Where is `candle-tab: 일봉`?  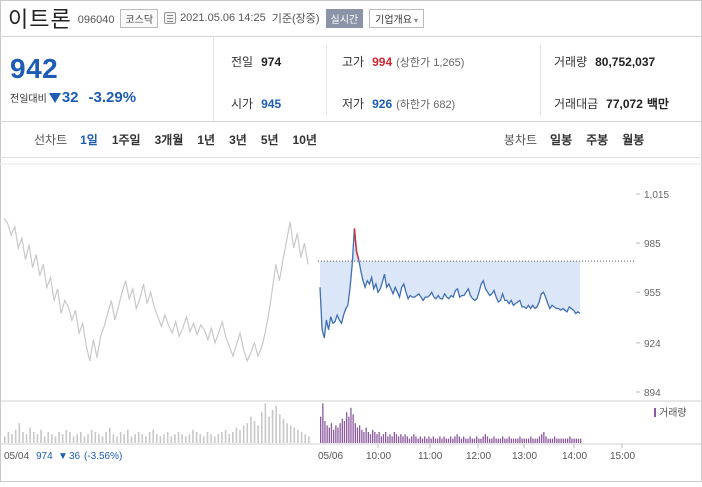
candle-tab: 일봉 is located at coordinates (561, 140).